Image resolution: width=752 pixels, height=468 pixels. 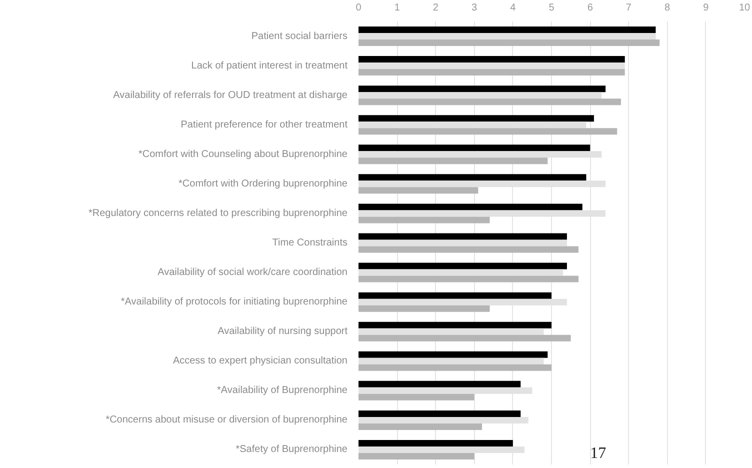 What do you see at coordinates (264, 124) in the screenshot?
I see `y-tick-label: Patient preference for other treatment` at bounding box center [264, 124].